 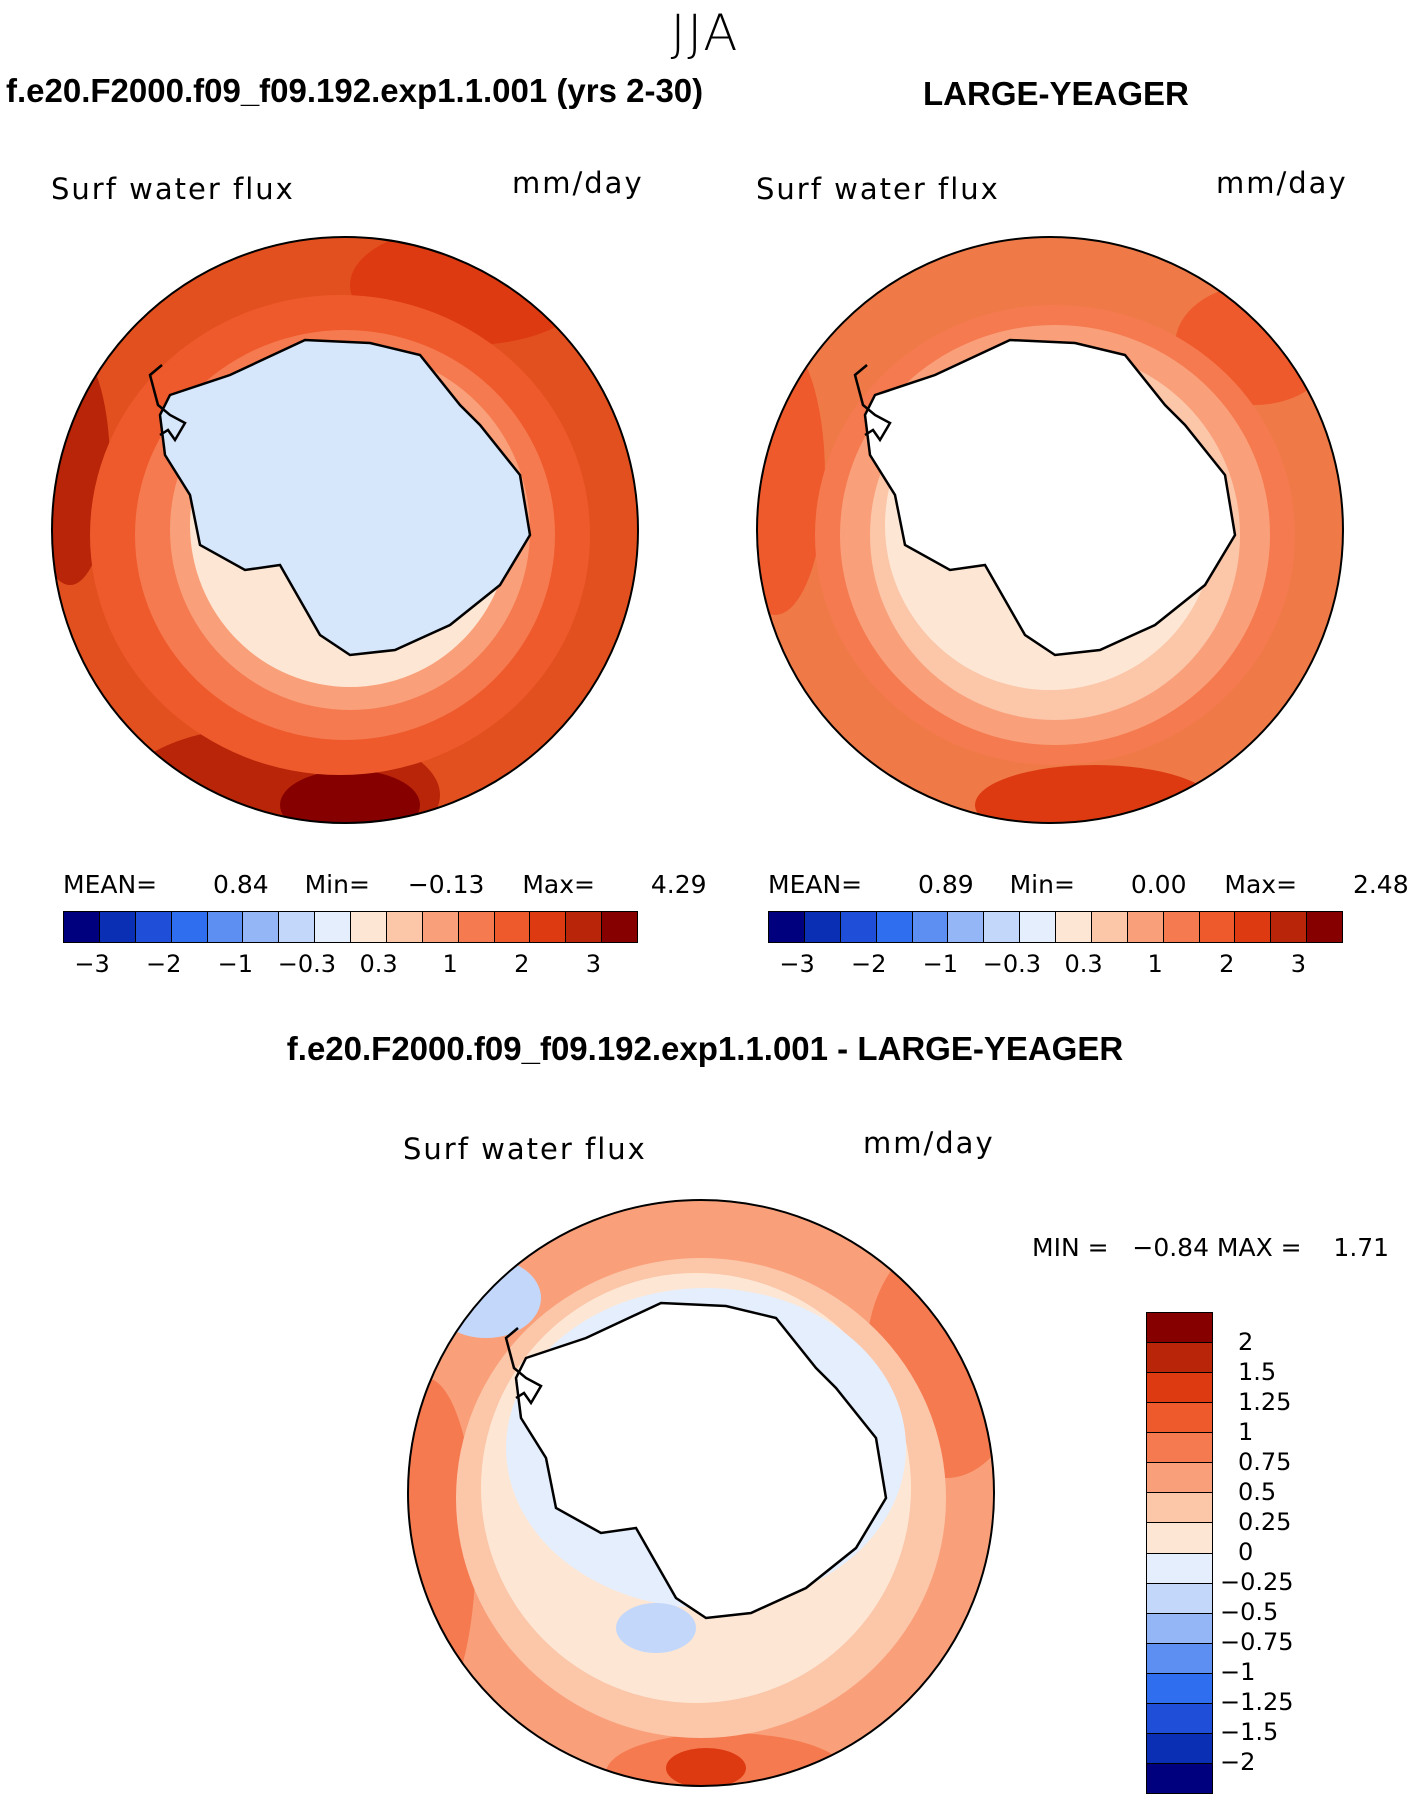 I want to click on legend-label: 0.75, so click(x=1265, y=1462).